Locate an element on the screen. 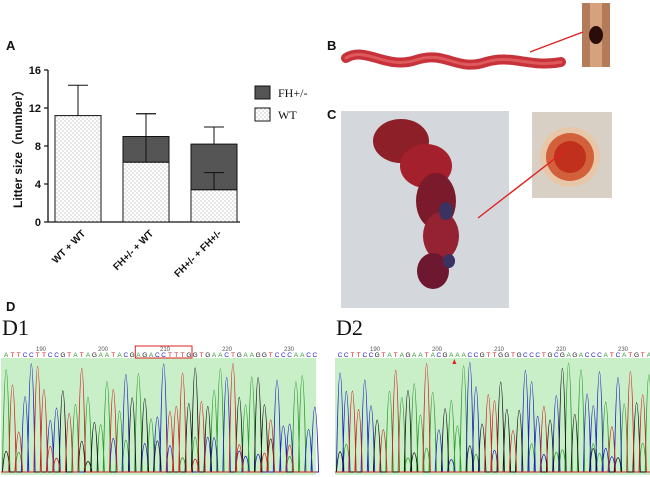 The width and height of the screenshot is (650, 477). panel-label-b: B is located at coordinates (332, 45).